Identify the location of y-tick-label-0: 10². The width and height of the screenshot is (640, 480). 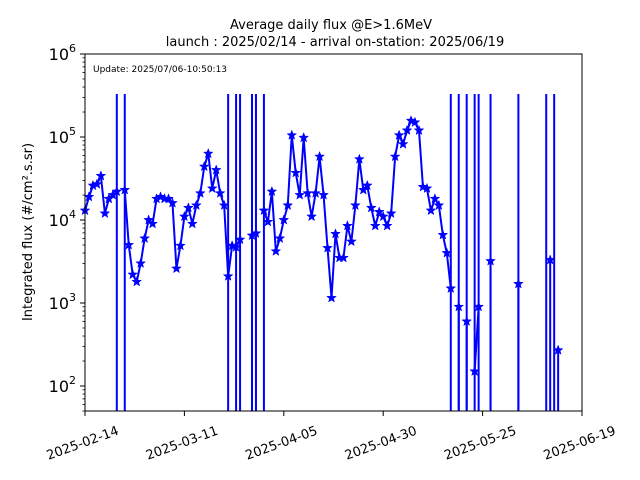
(62, 385).